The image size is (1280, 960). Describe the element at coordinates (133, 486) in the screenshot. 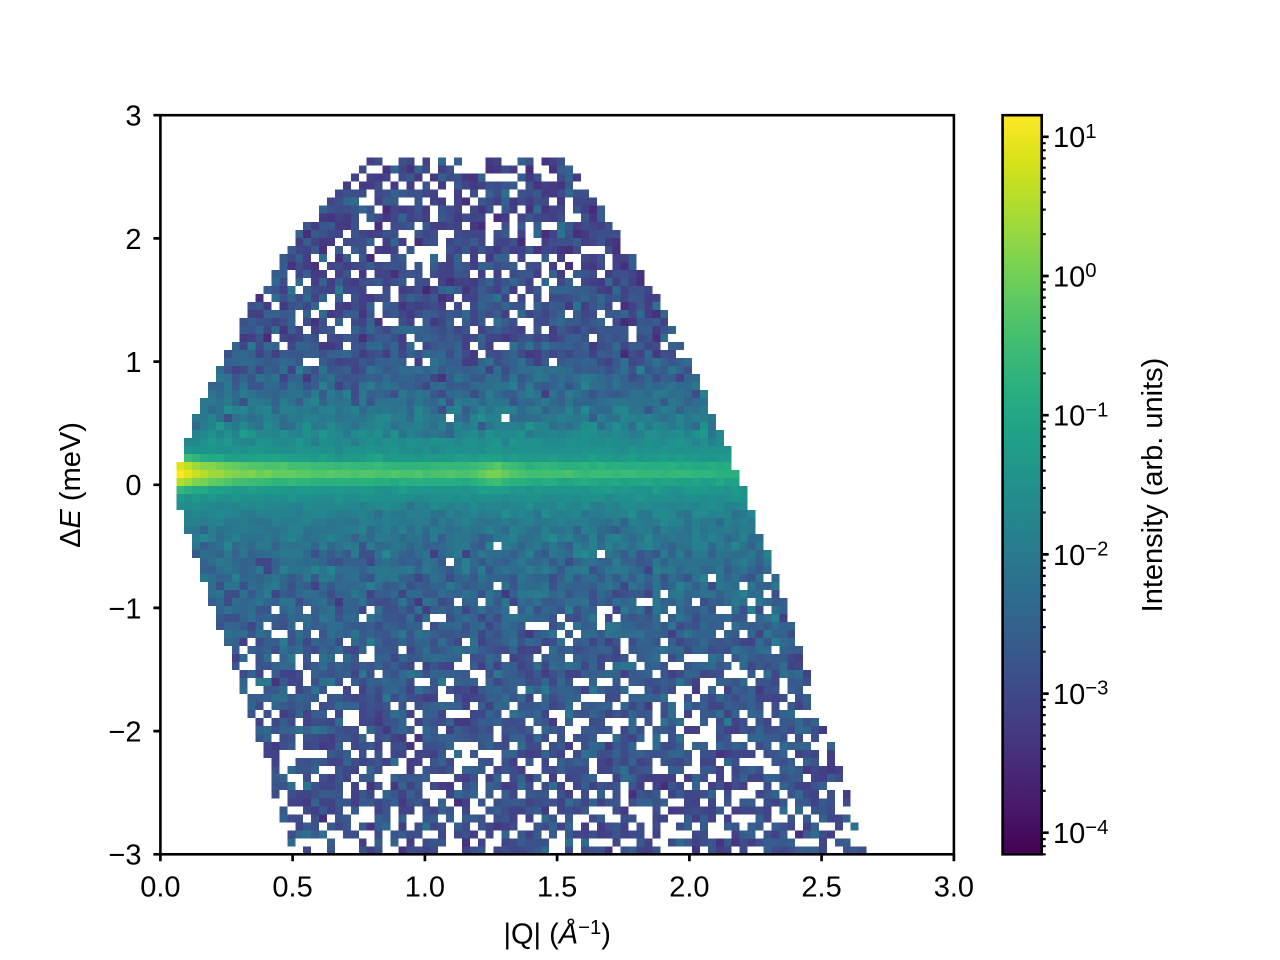

I see `svg-text: 0` at that location.